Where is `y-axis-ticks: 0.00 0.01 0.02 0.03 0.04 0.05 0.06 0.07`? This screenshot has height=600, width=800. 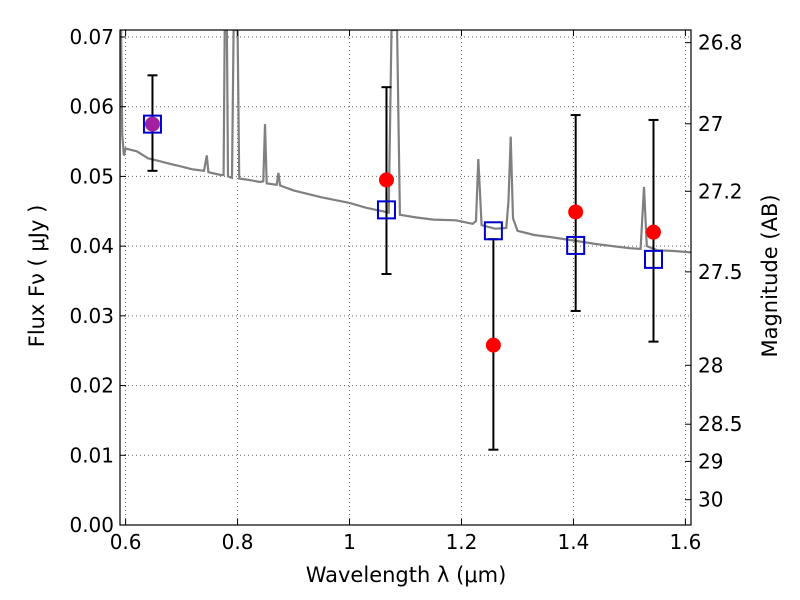 y-axis-ticks: 0.00 0.01 0.02 0.03 0.04 0.05 0.06 0.07 is located at coordinates (97, 281).